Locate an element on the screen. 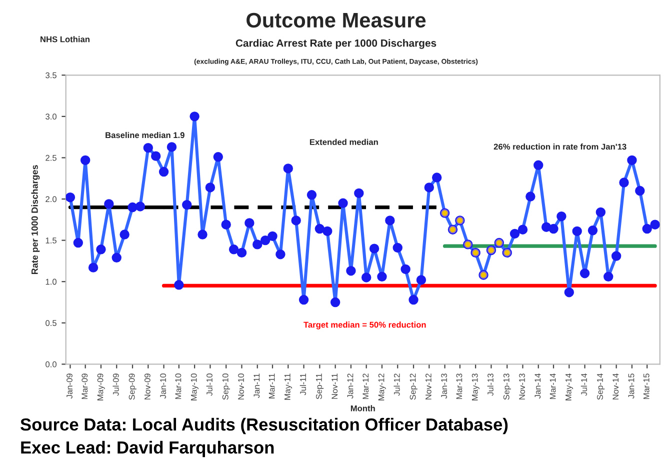 The width and height of the screenshot is (672, 461). x-tick-label: May-11 is located at coordinates (288, 387).